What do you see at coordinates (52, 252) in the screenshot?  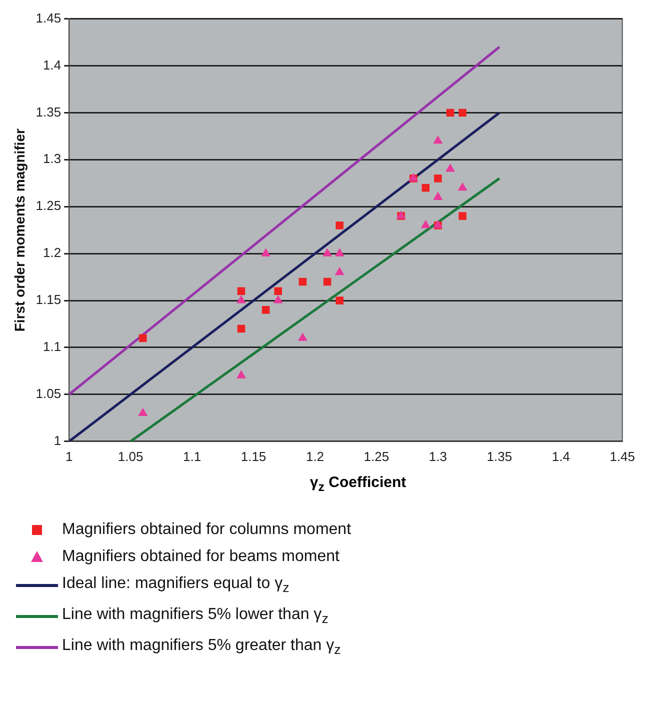 I see `y-tick-label: 1.2` at bounding box center [52, 252].